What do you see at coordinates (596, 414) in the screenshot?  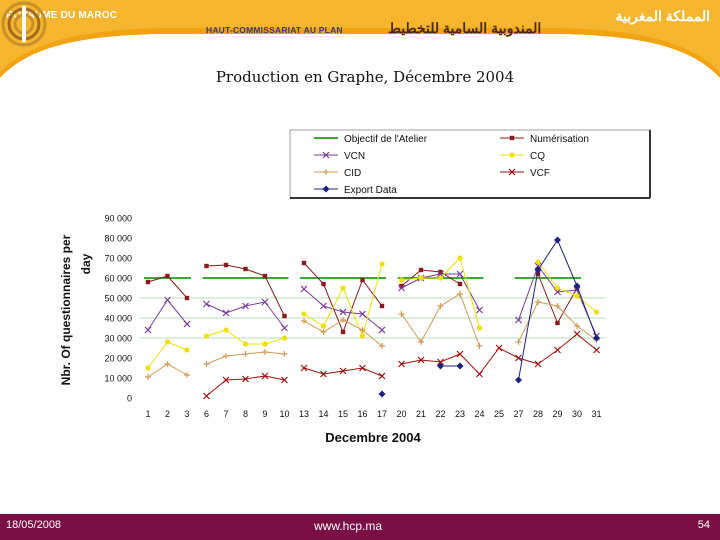 I see `x-tick-label: 31` at bounding box center [596, 414].